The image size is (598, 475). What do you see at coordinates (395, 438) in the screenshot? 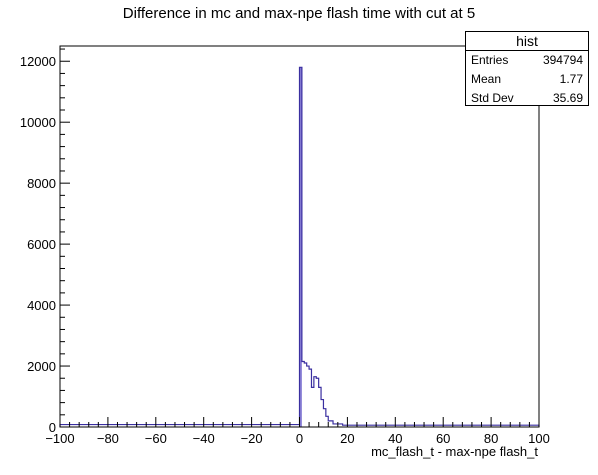
I see `x-tick-label: 40` at bounding box center [395, 438].